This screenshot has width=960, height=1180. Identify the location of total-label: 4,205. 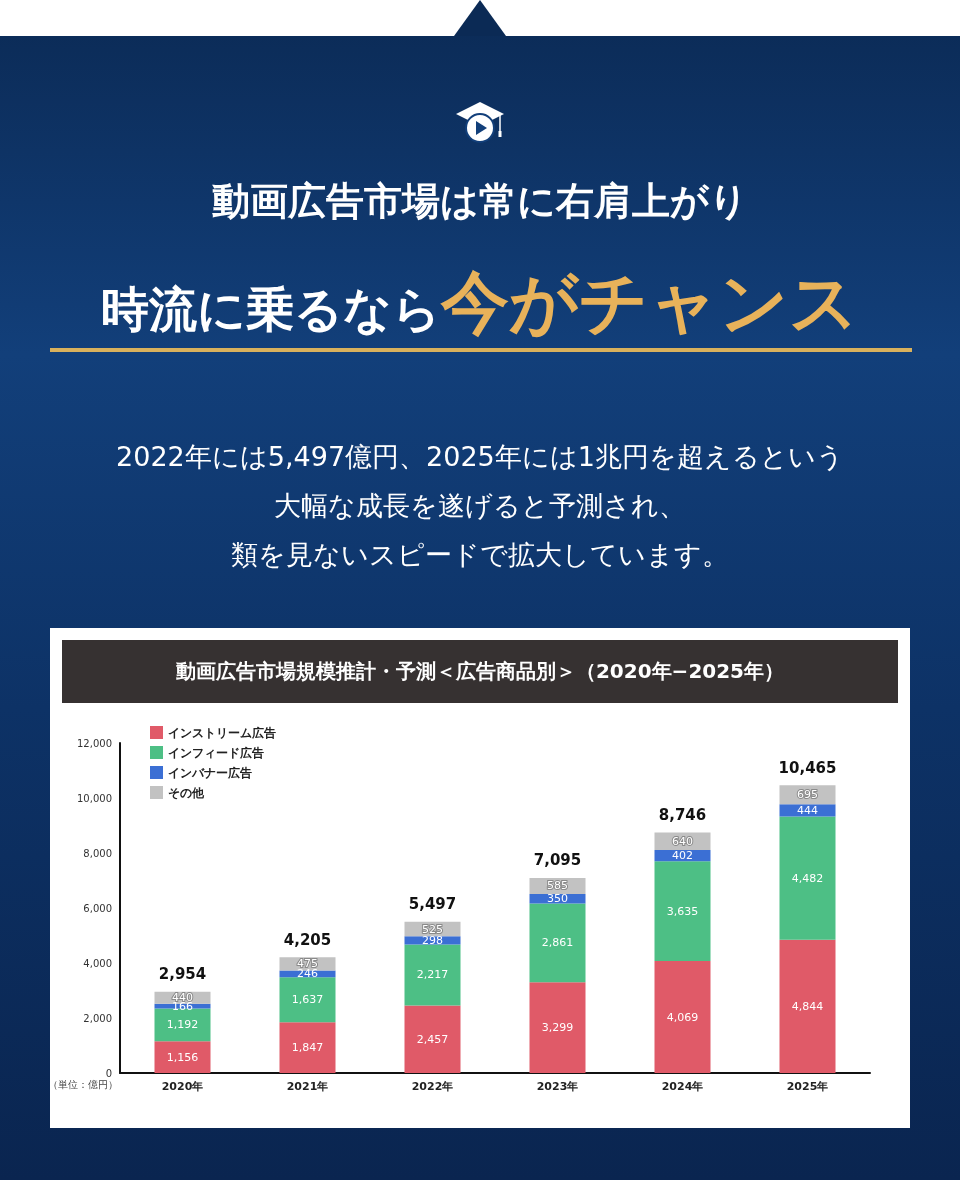
(307, 939).